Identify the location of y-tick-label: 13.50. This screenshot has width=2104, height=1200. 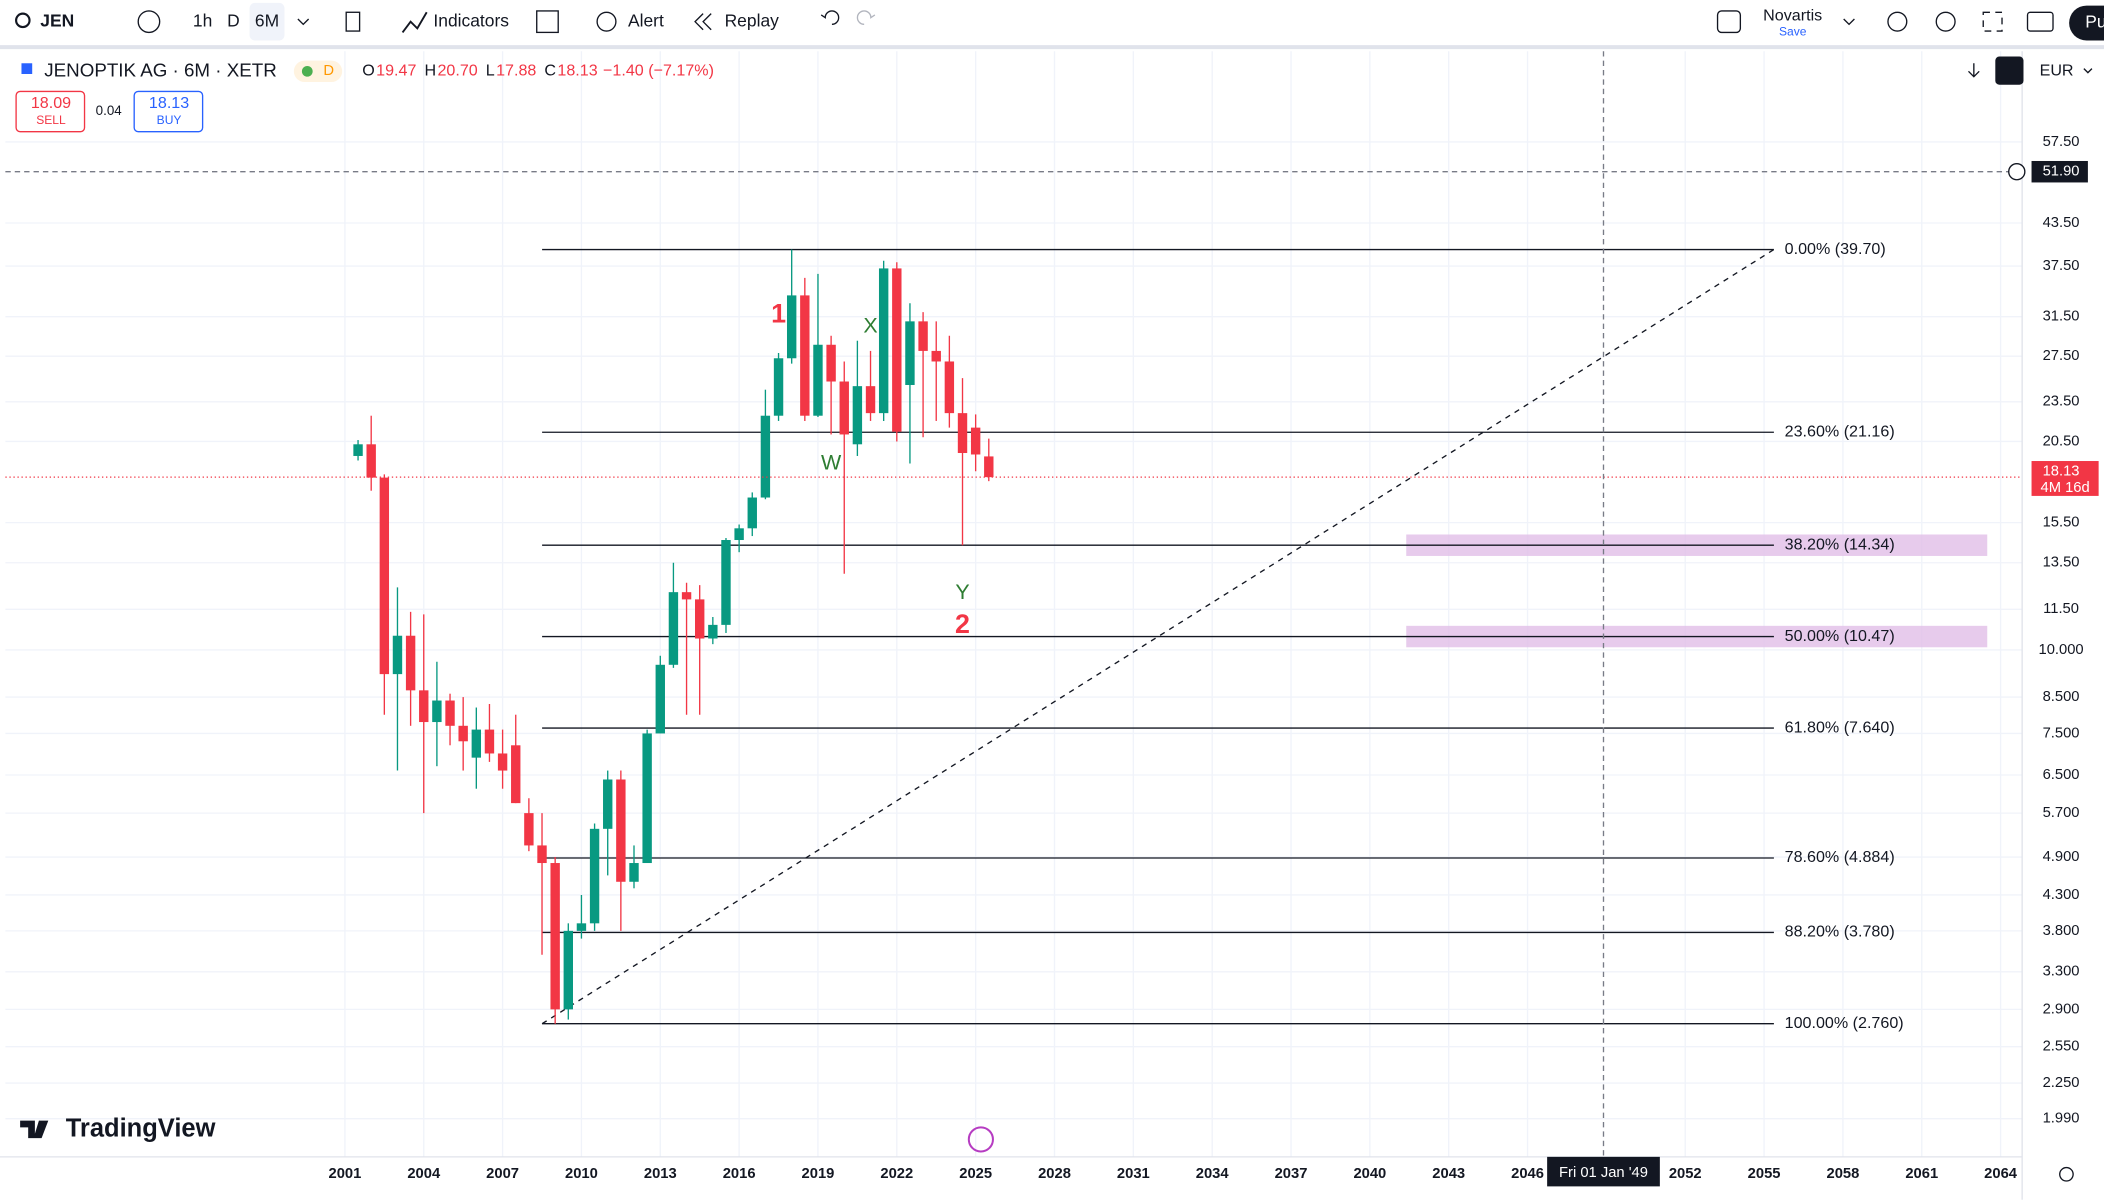
(2061, 563).